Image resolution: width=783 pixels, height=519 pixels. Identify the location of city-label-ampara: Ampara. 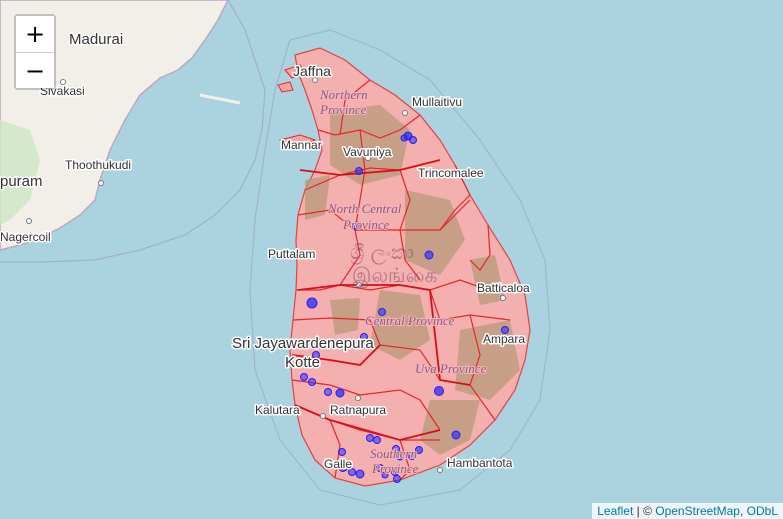
(504, 339).